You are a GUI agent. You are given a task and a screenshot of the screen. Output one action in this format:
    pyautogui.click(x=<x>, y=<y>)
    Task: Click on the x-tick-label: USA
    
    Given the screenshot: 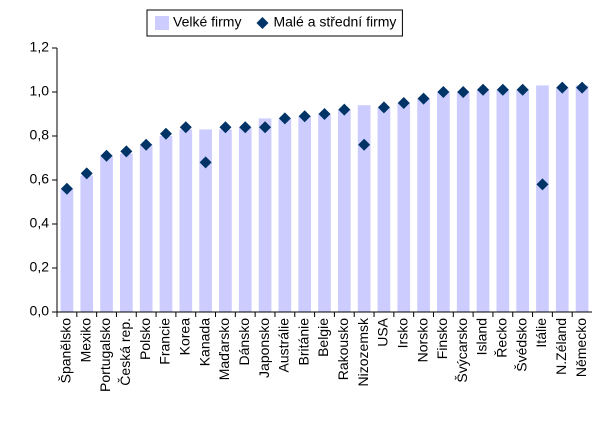 What is the action you would take?
    pyautogui.click(x=383, y=331)
    